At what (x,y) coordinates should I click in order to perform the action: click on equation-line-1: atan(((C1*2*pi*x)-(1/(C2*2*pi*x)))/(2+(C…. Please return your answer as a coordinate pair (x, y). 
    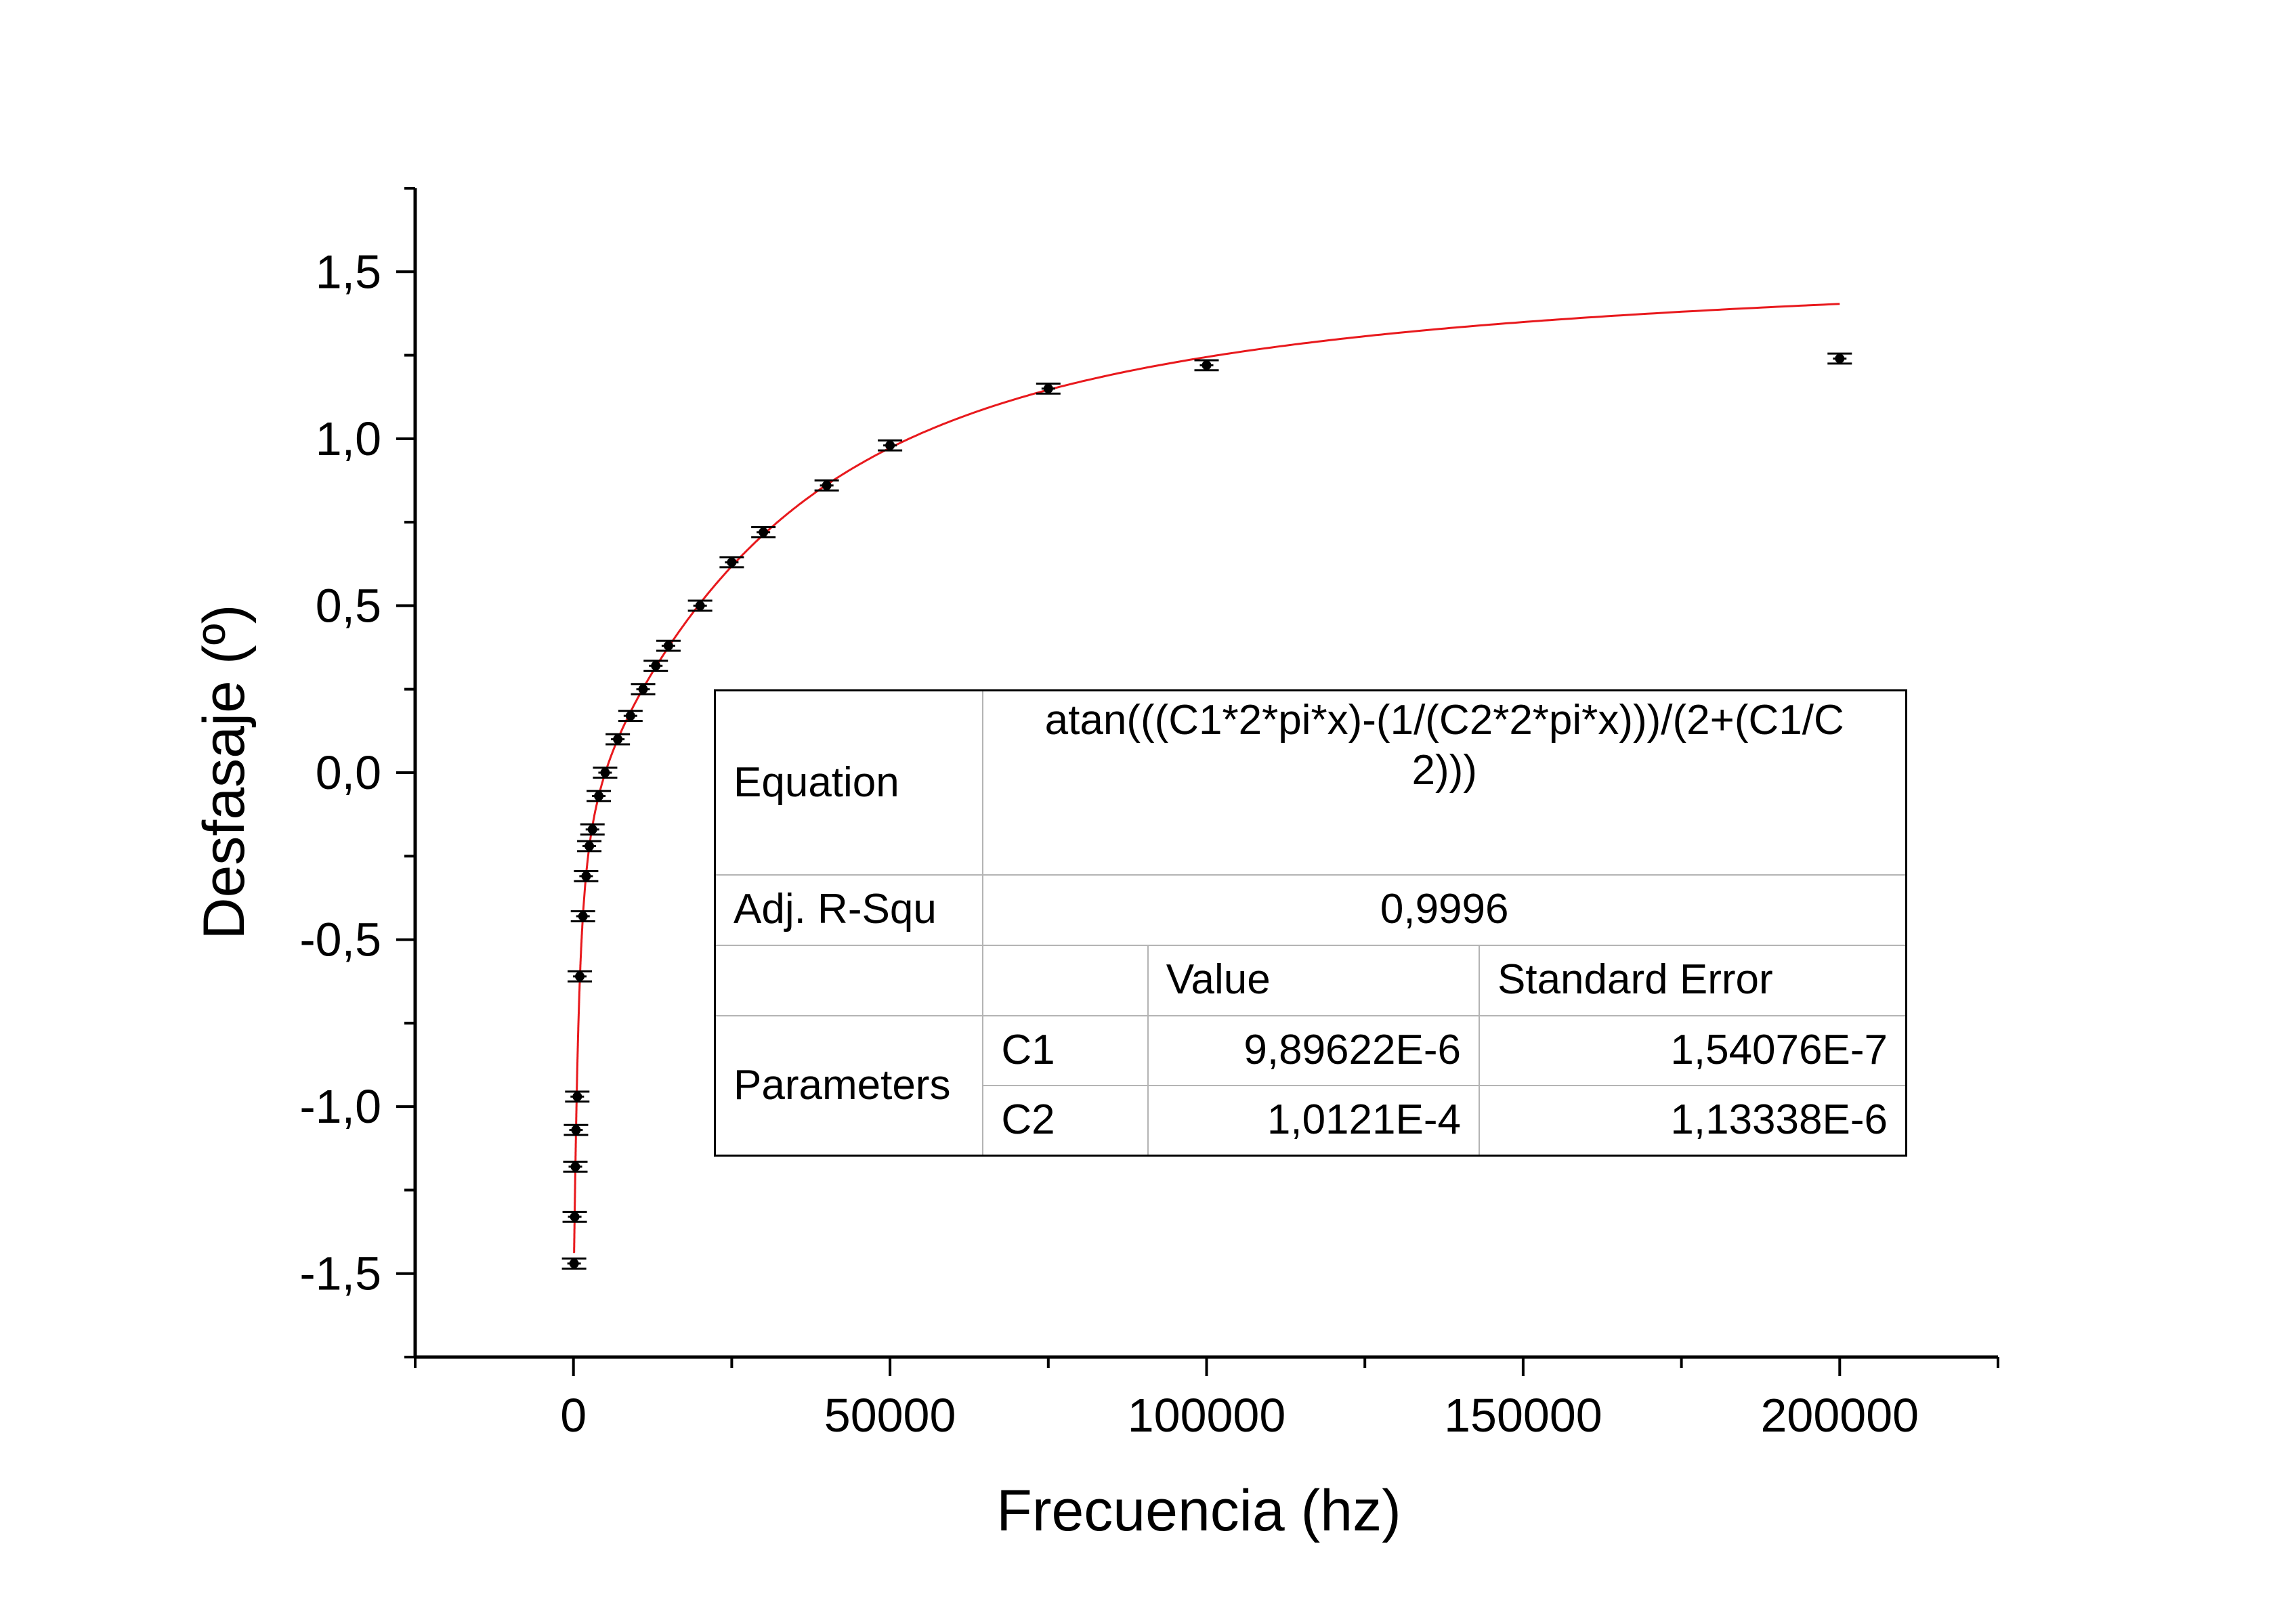
    Looking at the image, I should click on (1444, 720).